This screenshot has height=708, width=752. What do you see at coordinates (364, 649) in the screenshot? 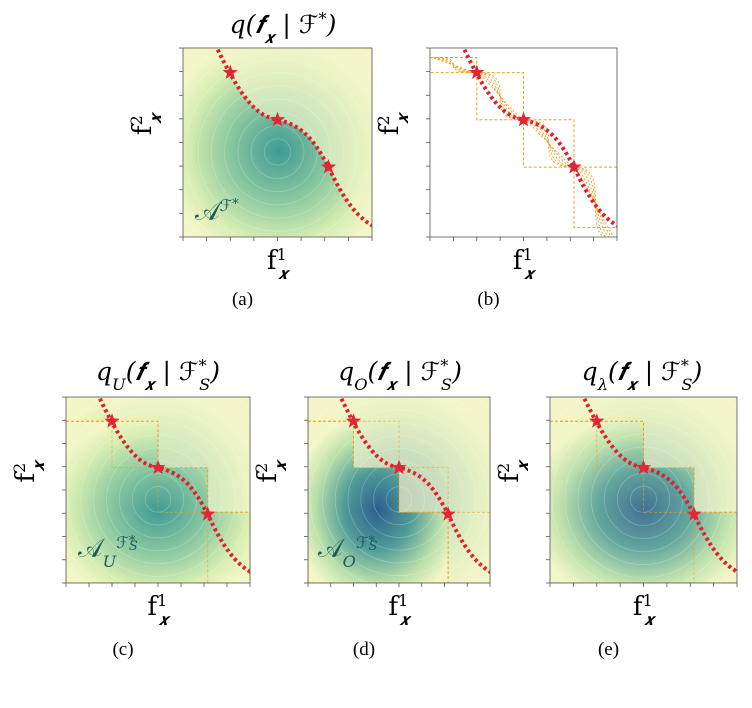
I see `caption: (d)` at bounding box center [364, 649].